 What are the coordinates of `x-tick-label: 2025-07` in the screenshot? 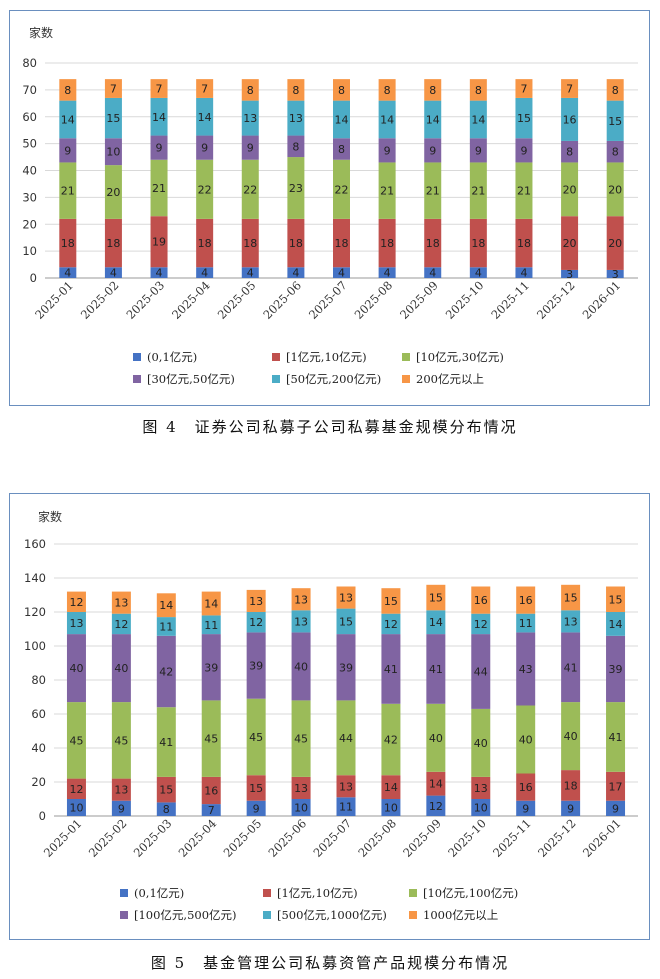 It's located at (332, 838).